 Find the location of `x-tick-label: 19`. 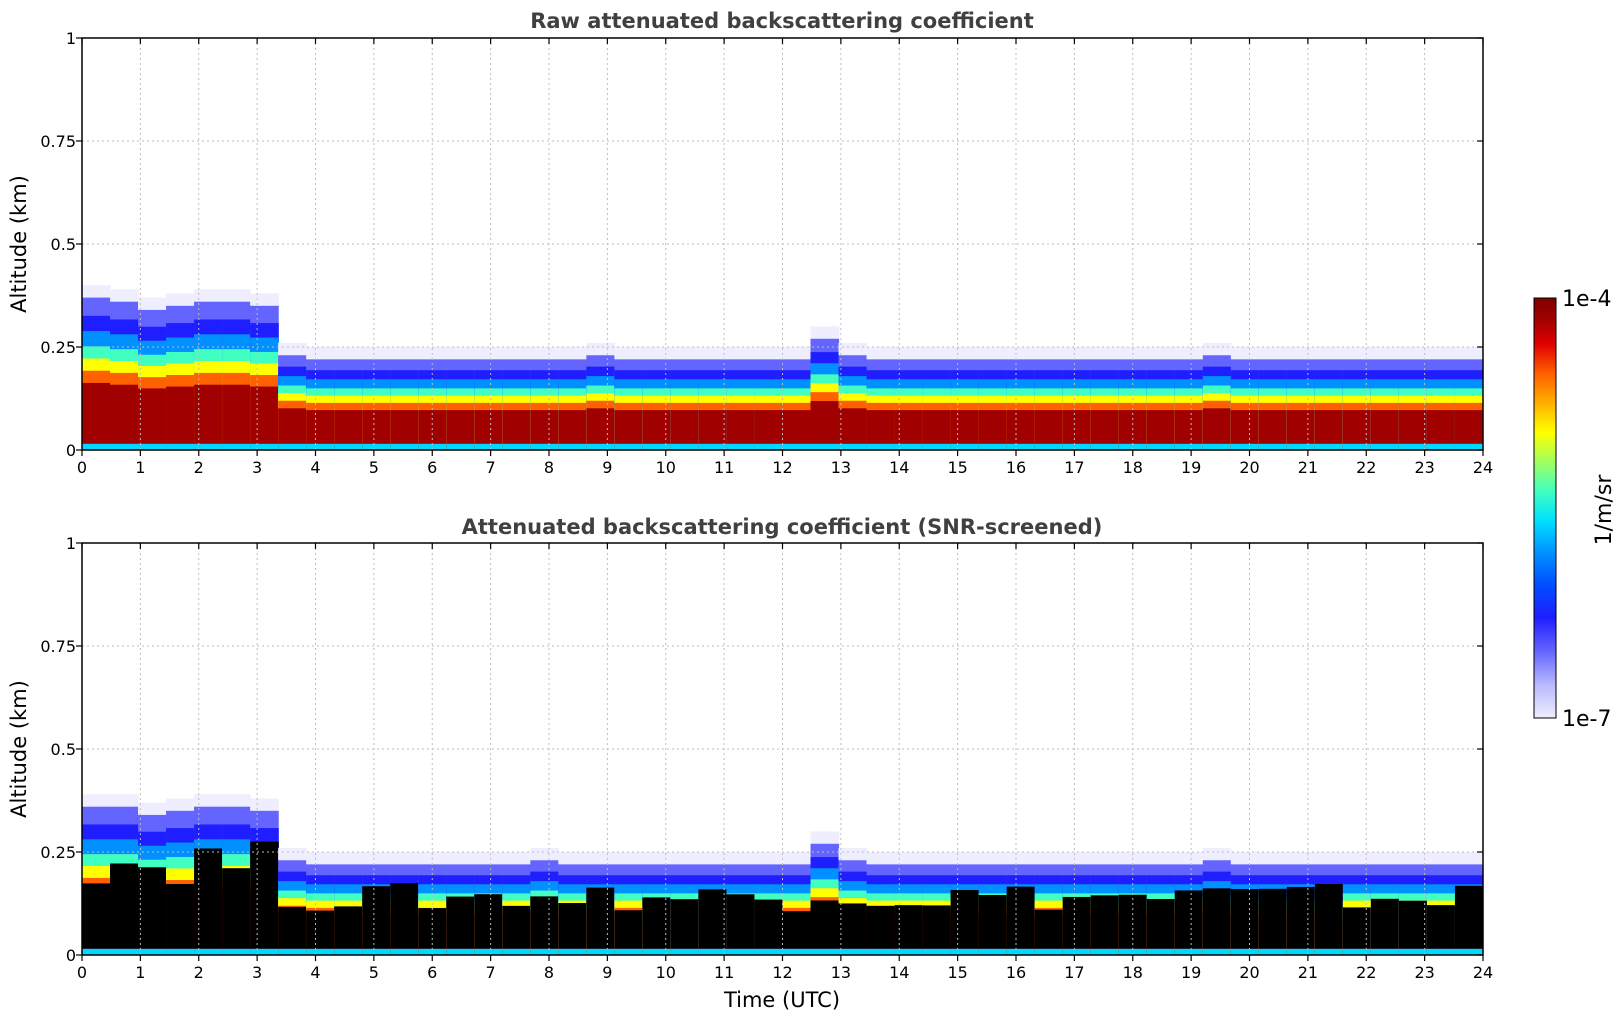

x-tick-label: 19 is located at coordinates (1191, 972).